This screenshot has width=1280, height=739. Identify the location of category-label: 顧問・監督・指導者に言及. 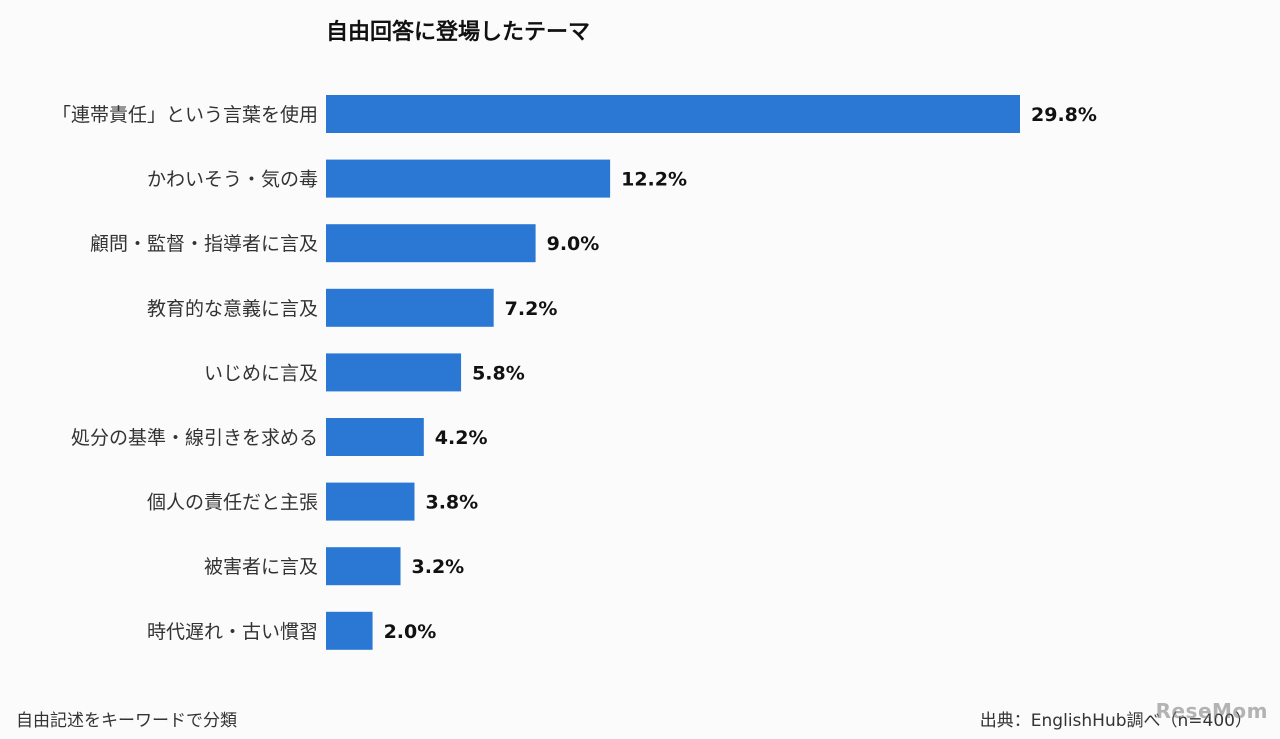
(204, 244).